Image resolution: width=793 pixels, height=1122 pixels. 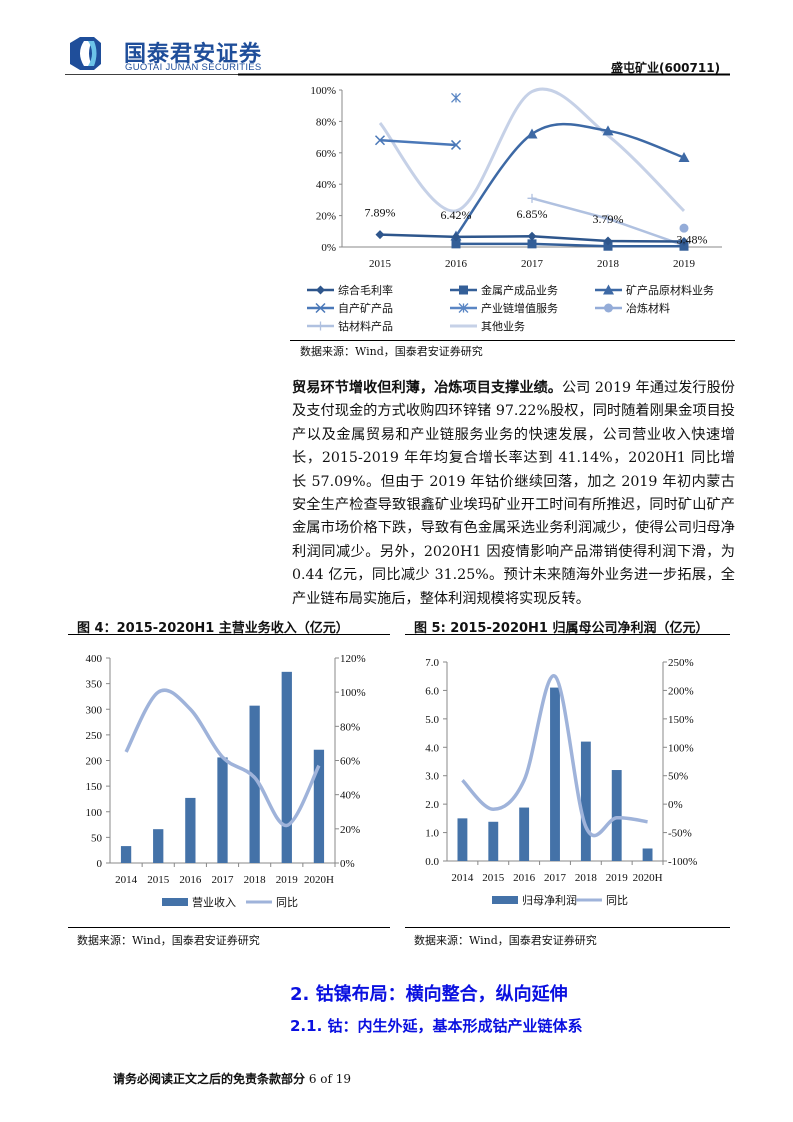 What do you see at coordinates (326, 217) in the screenshot?
I see `y-tick-label: 20%` at bounding box center [326, 217].